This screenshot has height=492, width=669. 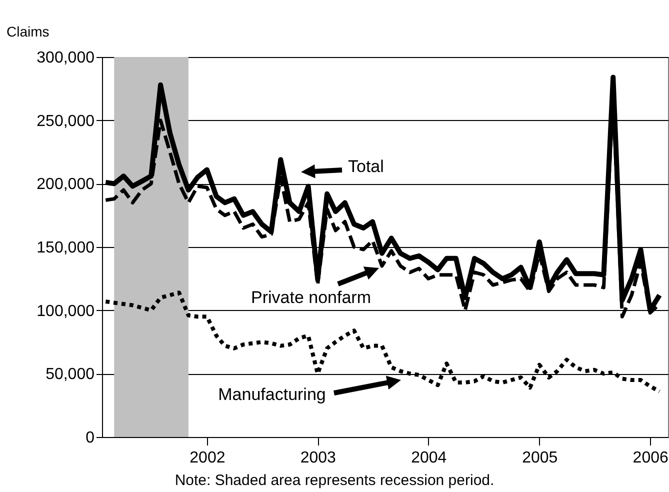 I want to click on y-axis-title: Claims, so click(x=28, y=32).